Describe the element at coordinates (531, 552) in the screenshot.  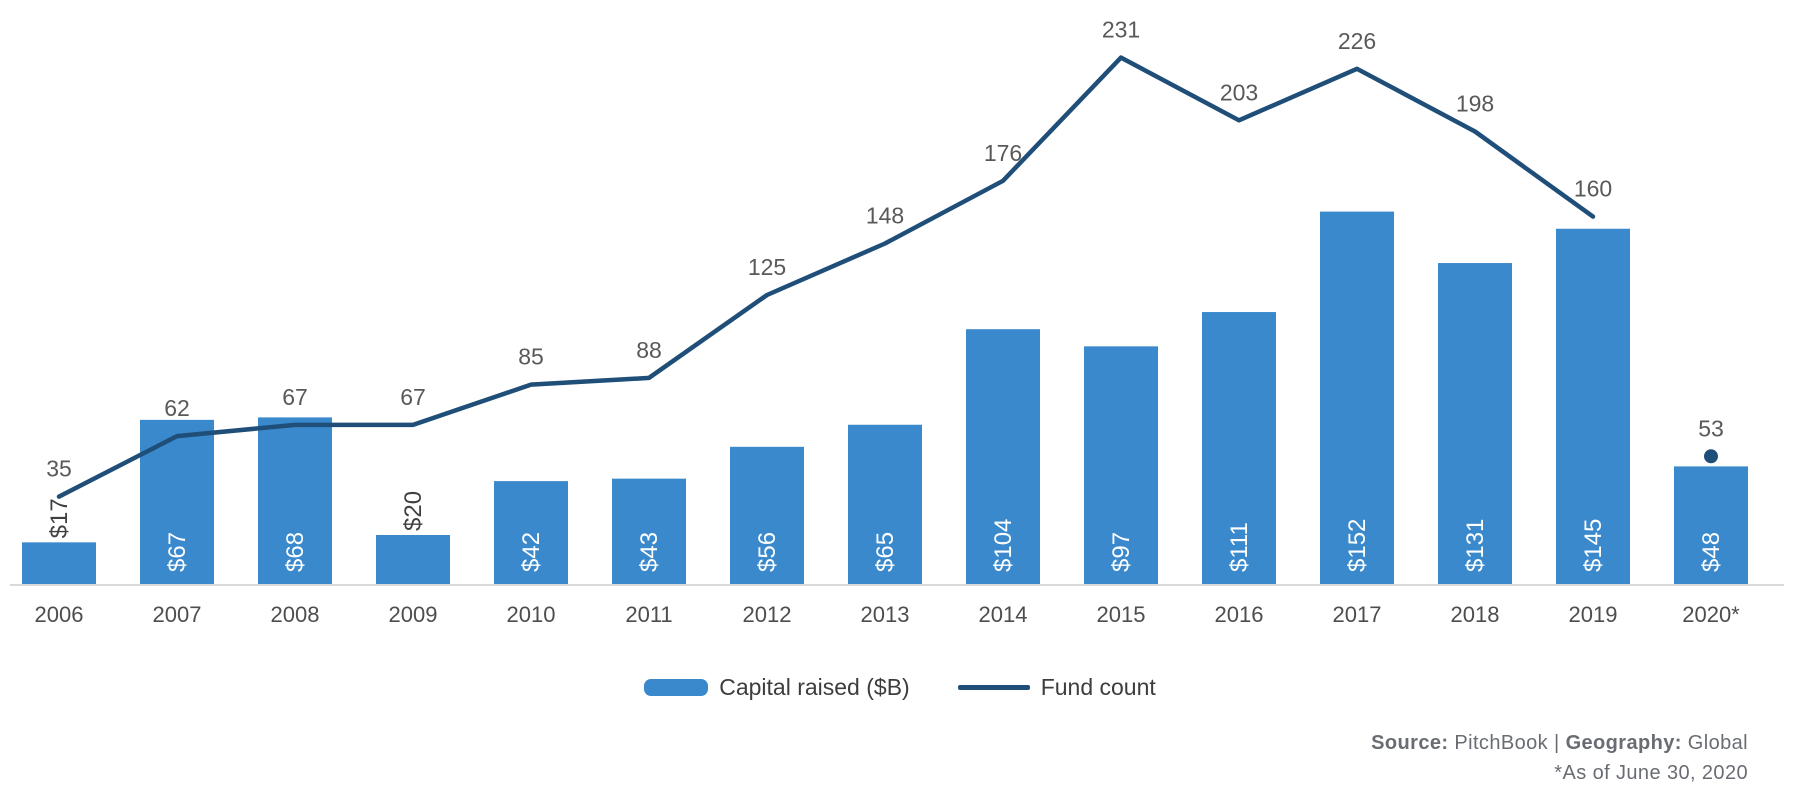
I see `bar-value-label-2010: $42` at that location.